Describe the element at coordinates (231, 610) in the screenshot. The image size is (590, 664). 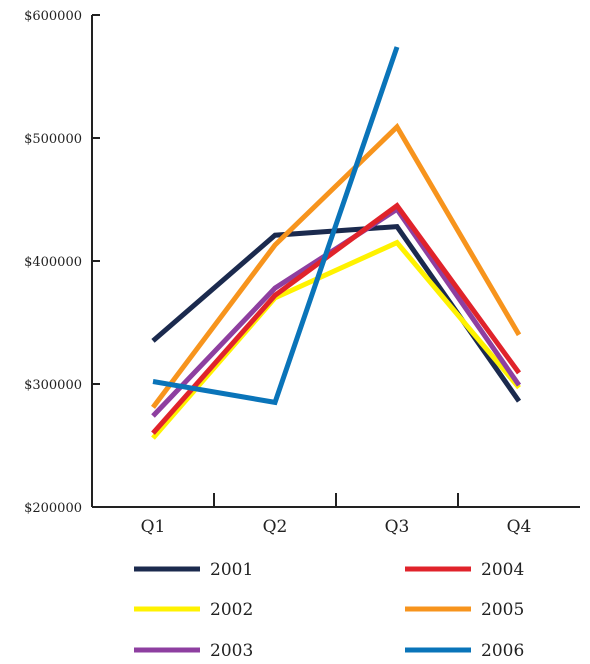
I see `legend-label-2002: 2002` at that location.